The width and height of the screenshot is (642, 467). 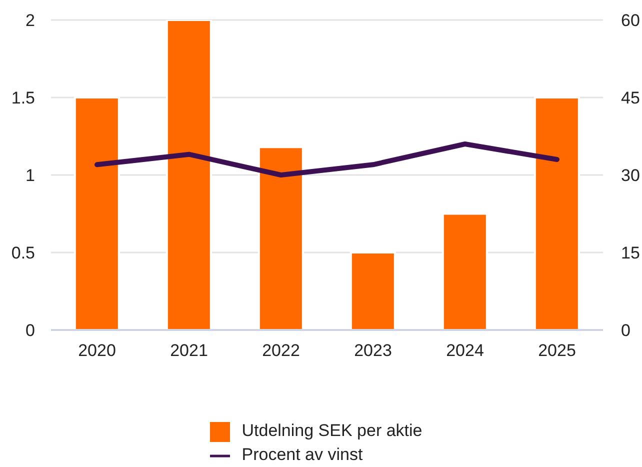 I want to click on legend-label: Procent av vinst, so click(x=302, y=454).